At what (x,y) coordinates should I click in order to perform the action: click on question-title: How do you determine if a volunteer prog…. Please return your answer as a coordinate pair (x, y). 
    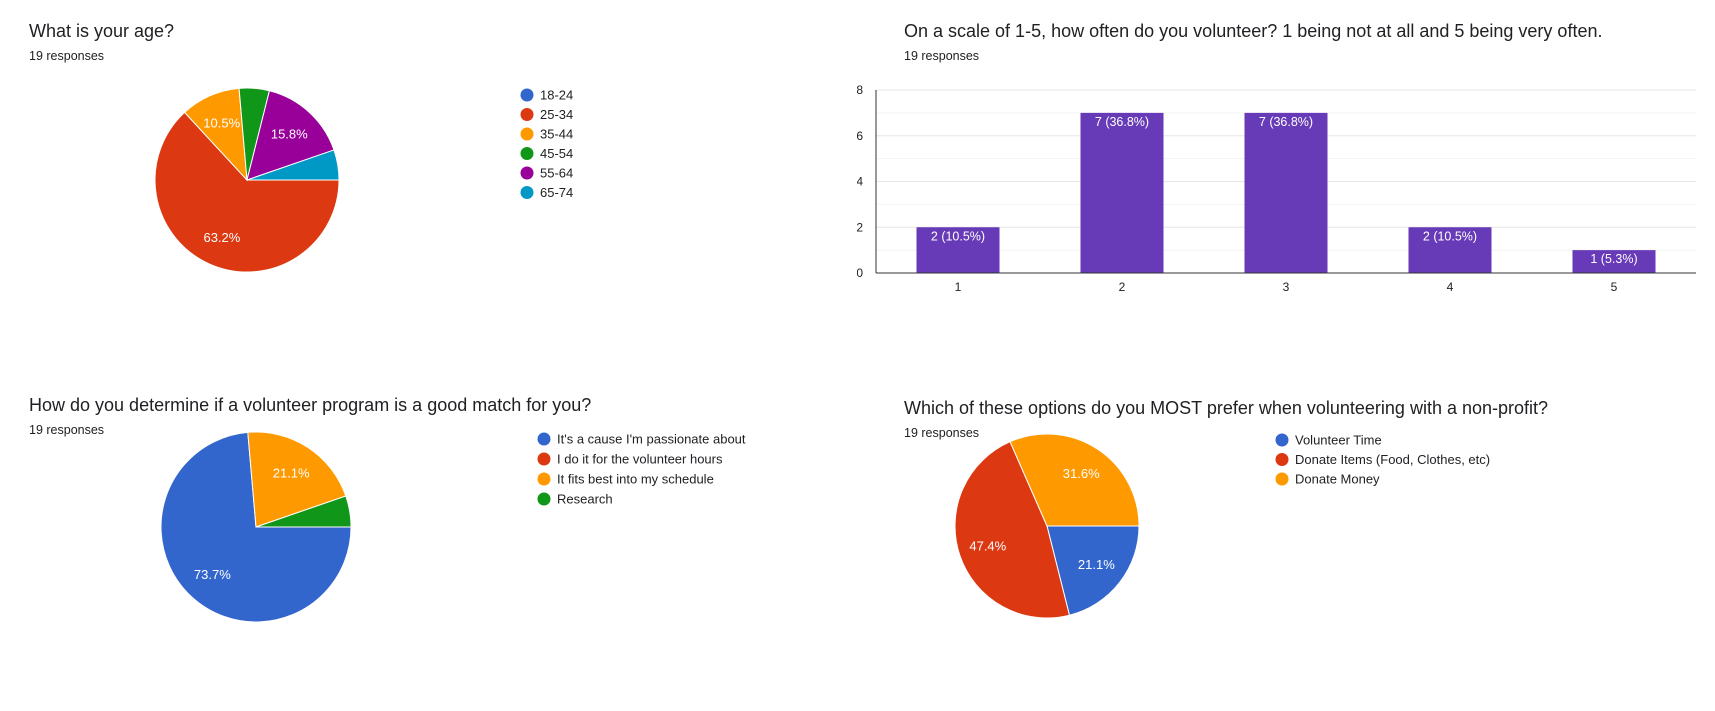
    Looking at the image, I should click on (310, 405).